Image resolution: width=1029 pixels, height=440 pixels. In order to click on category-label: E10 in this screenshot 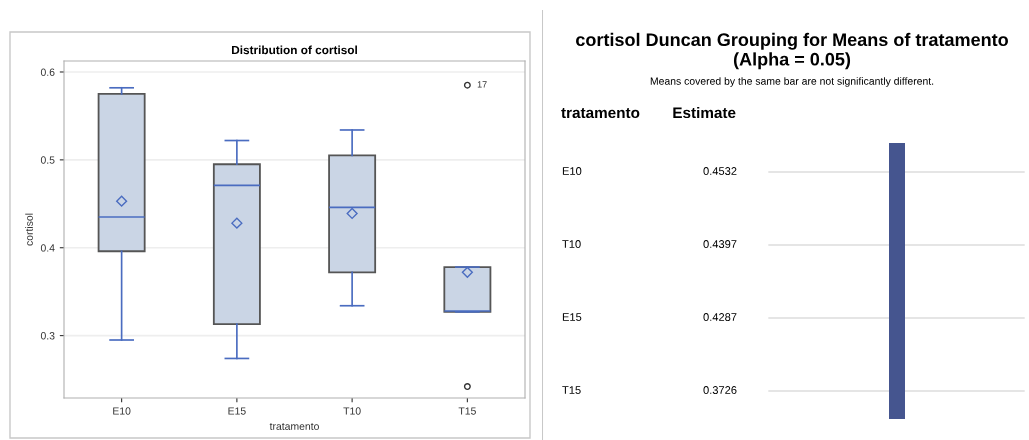, I will do `click(572, 171)`.